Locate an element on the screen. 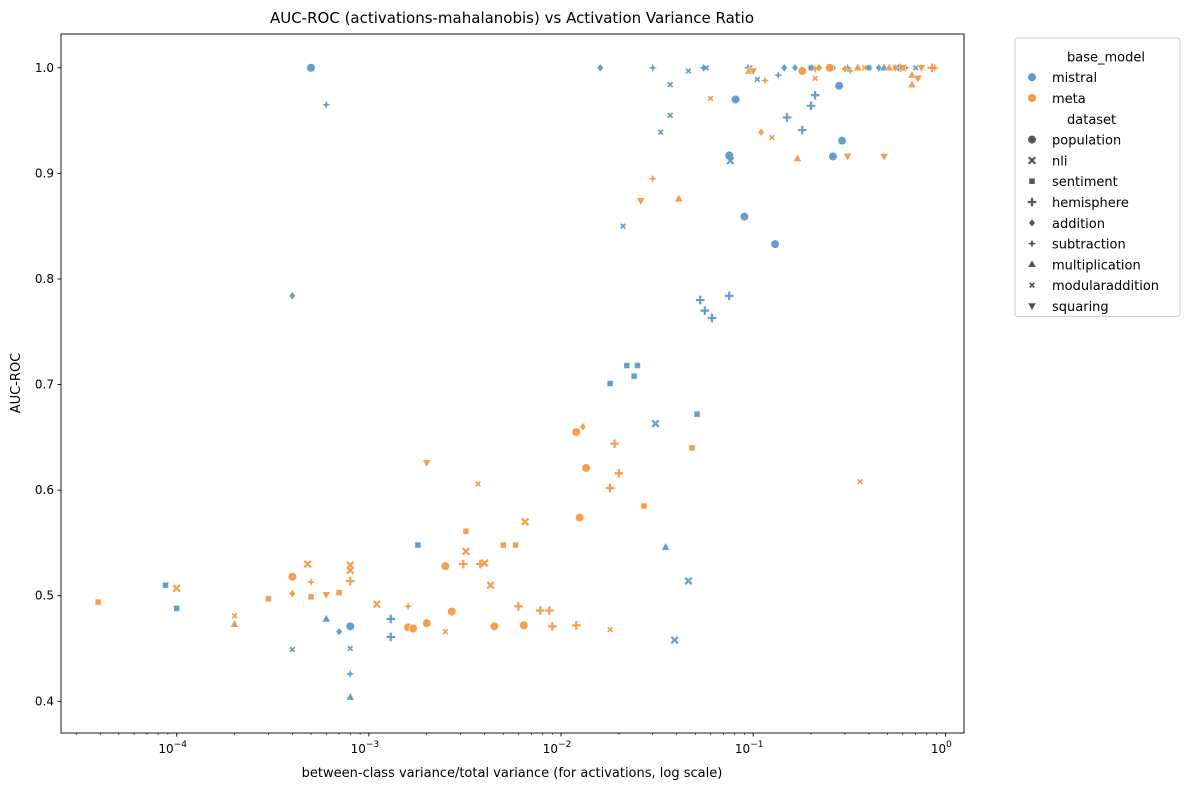  y-axis-label: AUC-ROC is located at coordinates (16, 383).